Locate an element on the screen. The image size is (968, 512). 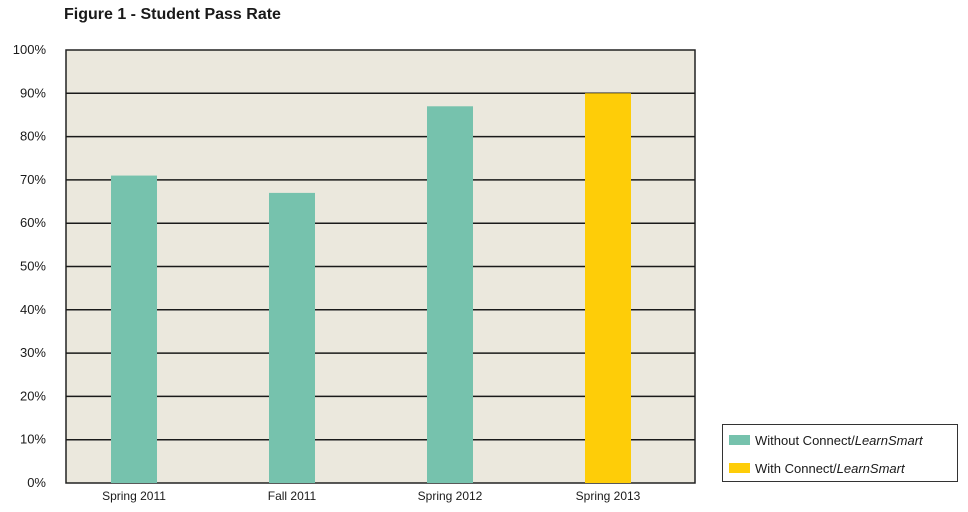
y-tick-label: 90% is located at coordinates (33, 92).